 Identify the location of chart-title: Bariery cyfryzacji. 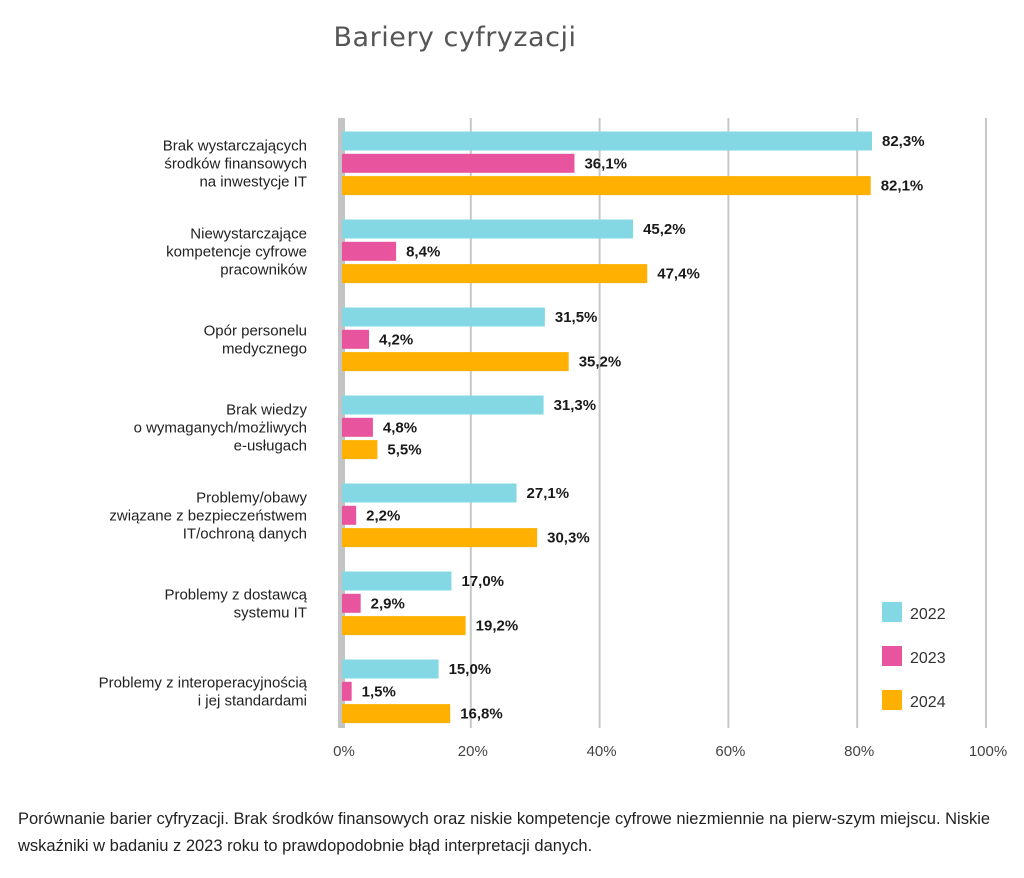
(455, 37).